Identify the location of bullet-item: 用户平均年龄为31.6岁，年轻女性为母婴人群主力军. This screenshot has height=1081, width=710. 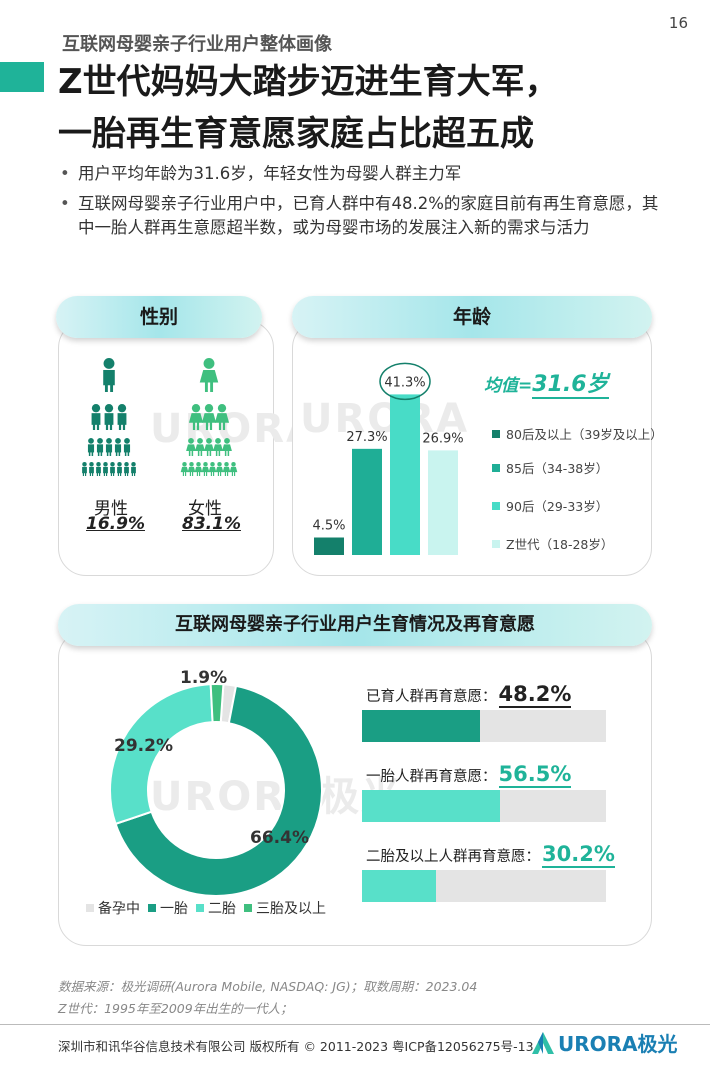
(365, 174).